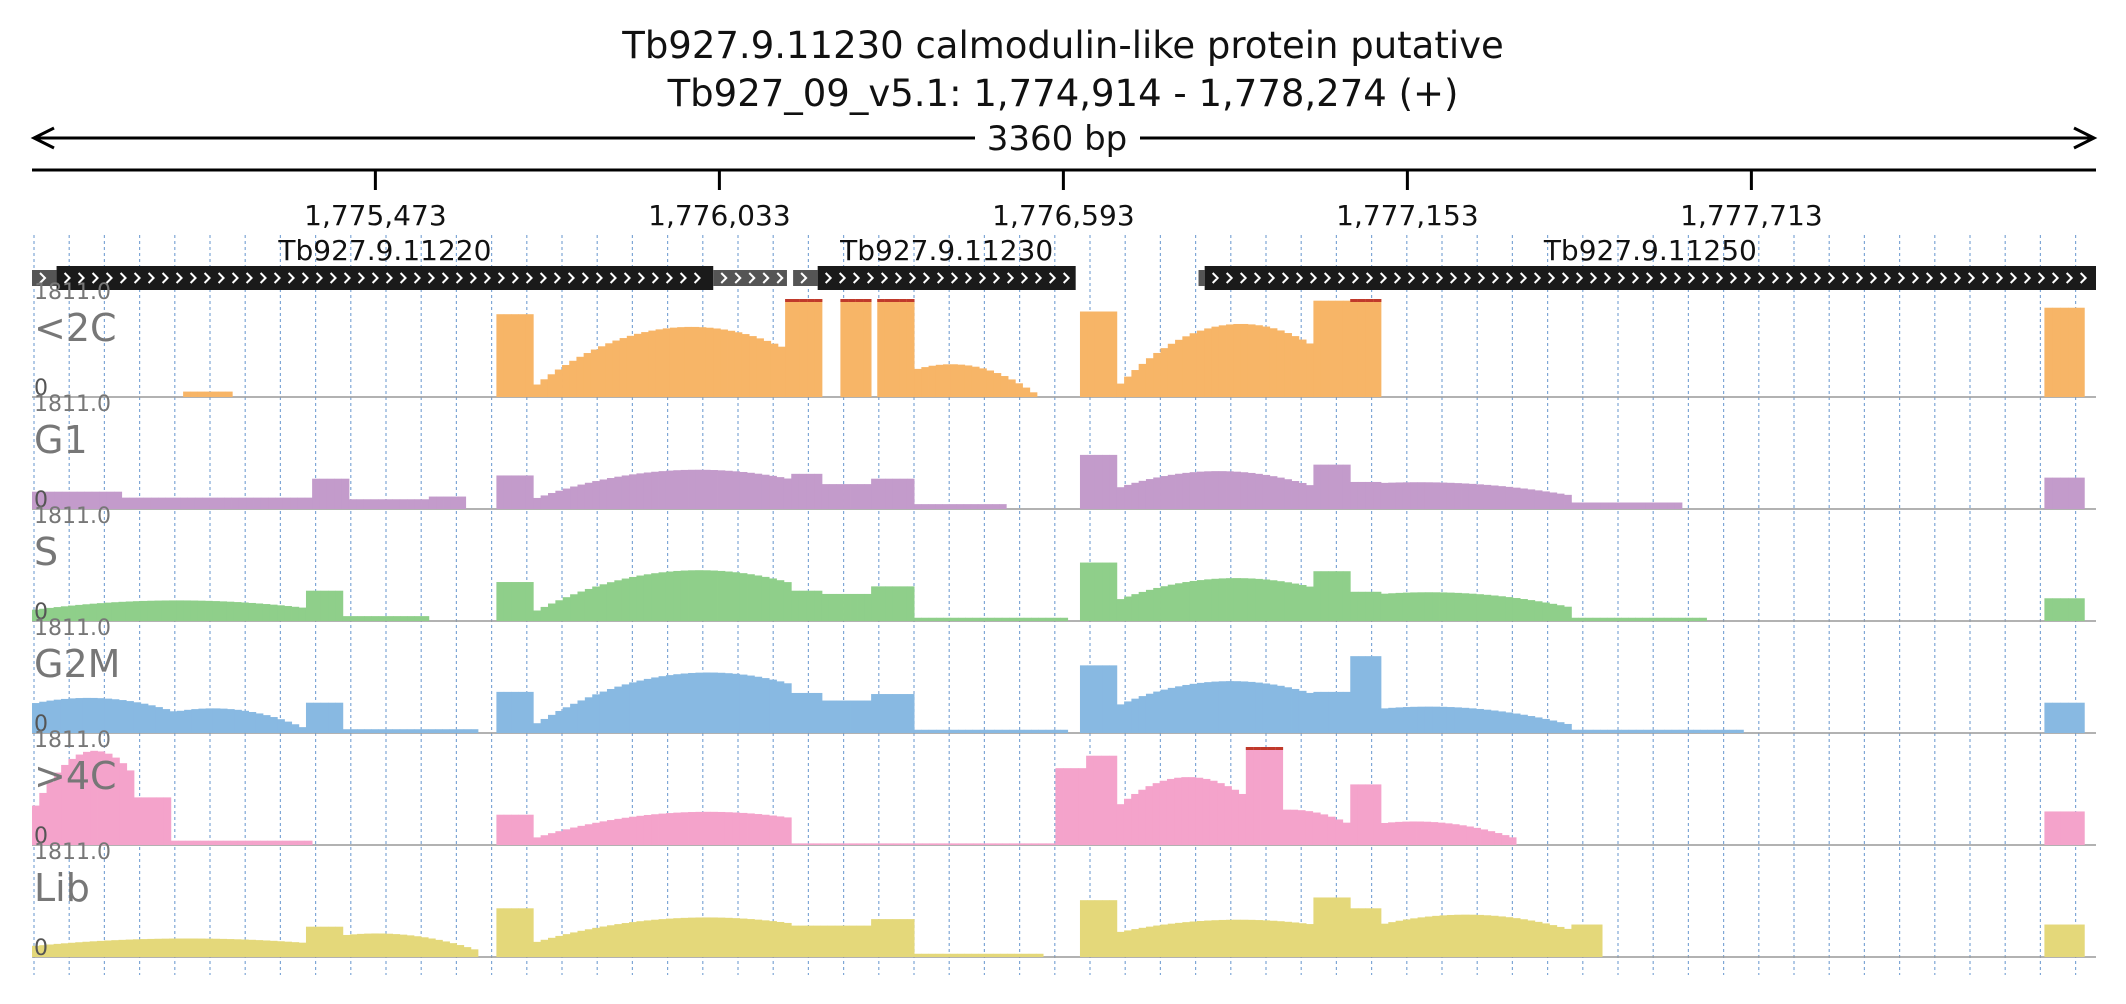  I want to click on track-name-label: S, so click(46, 552).